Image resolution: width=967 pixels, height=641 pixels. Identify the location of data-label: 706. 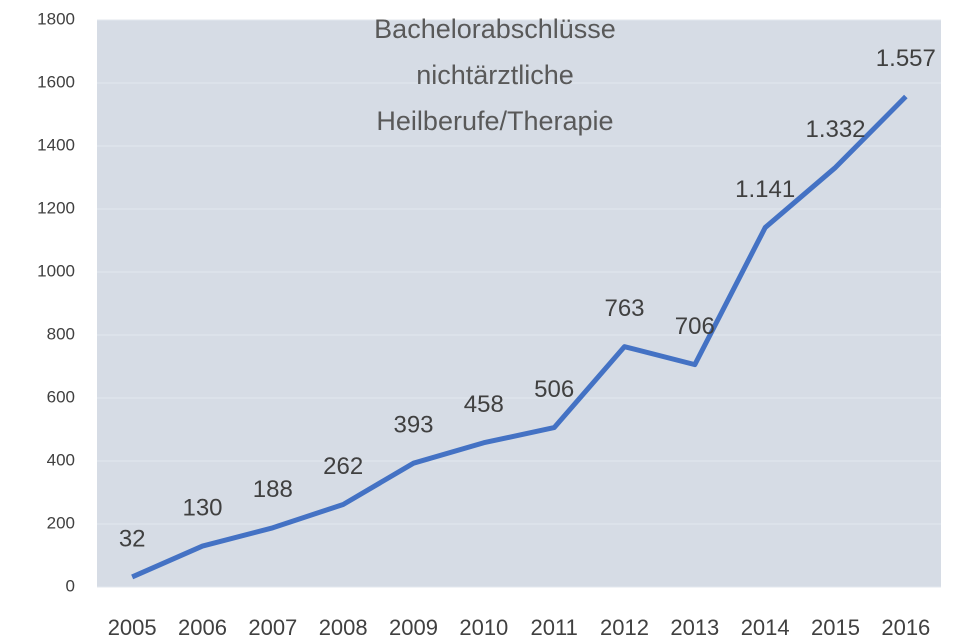
(695, 326).